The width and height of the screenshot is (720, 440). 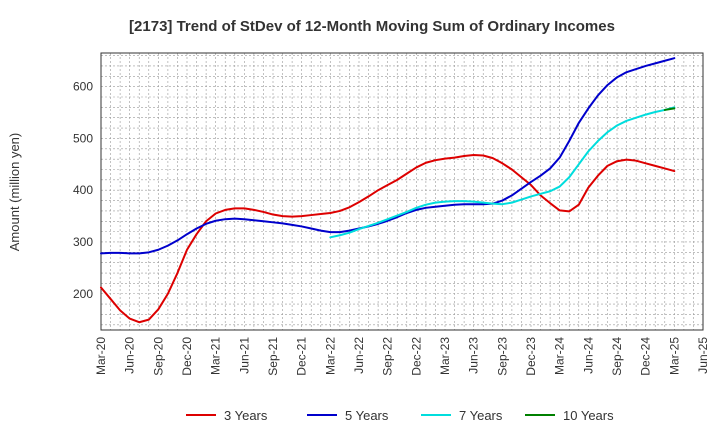 I want to click on x-tick-label: Mar-25, so click(x=674, y=356).